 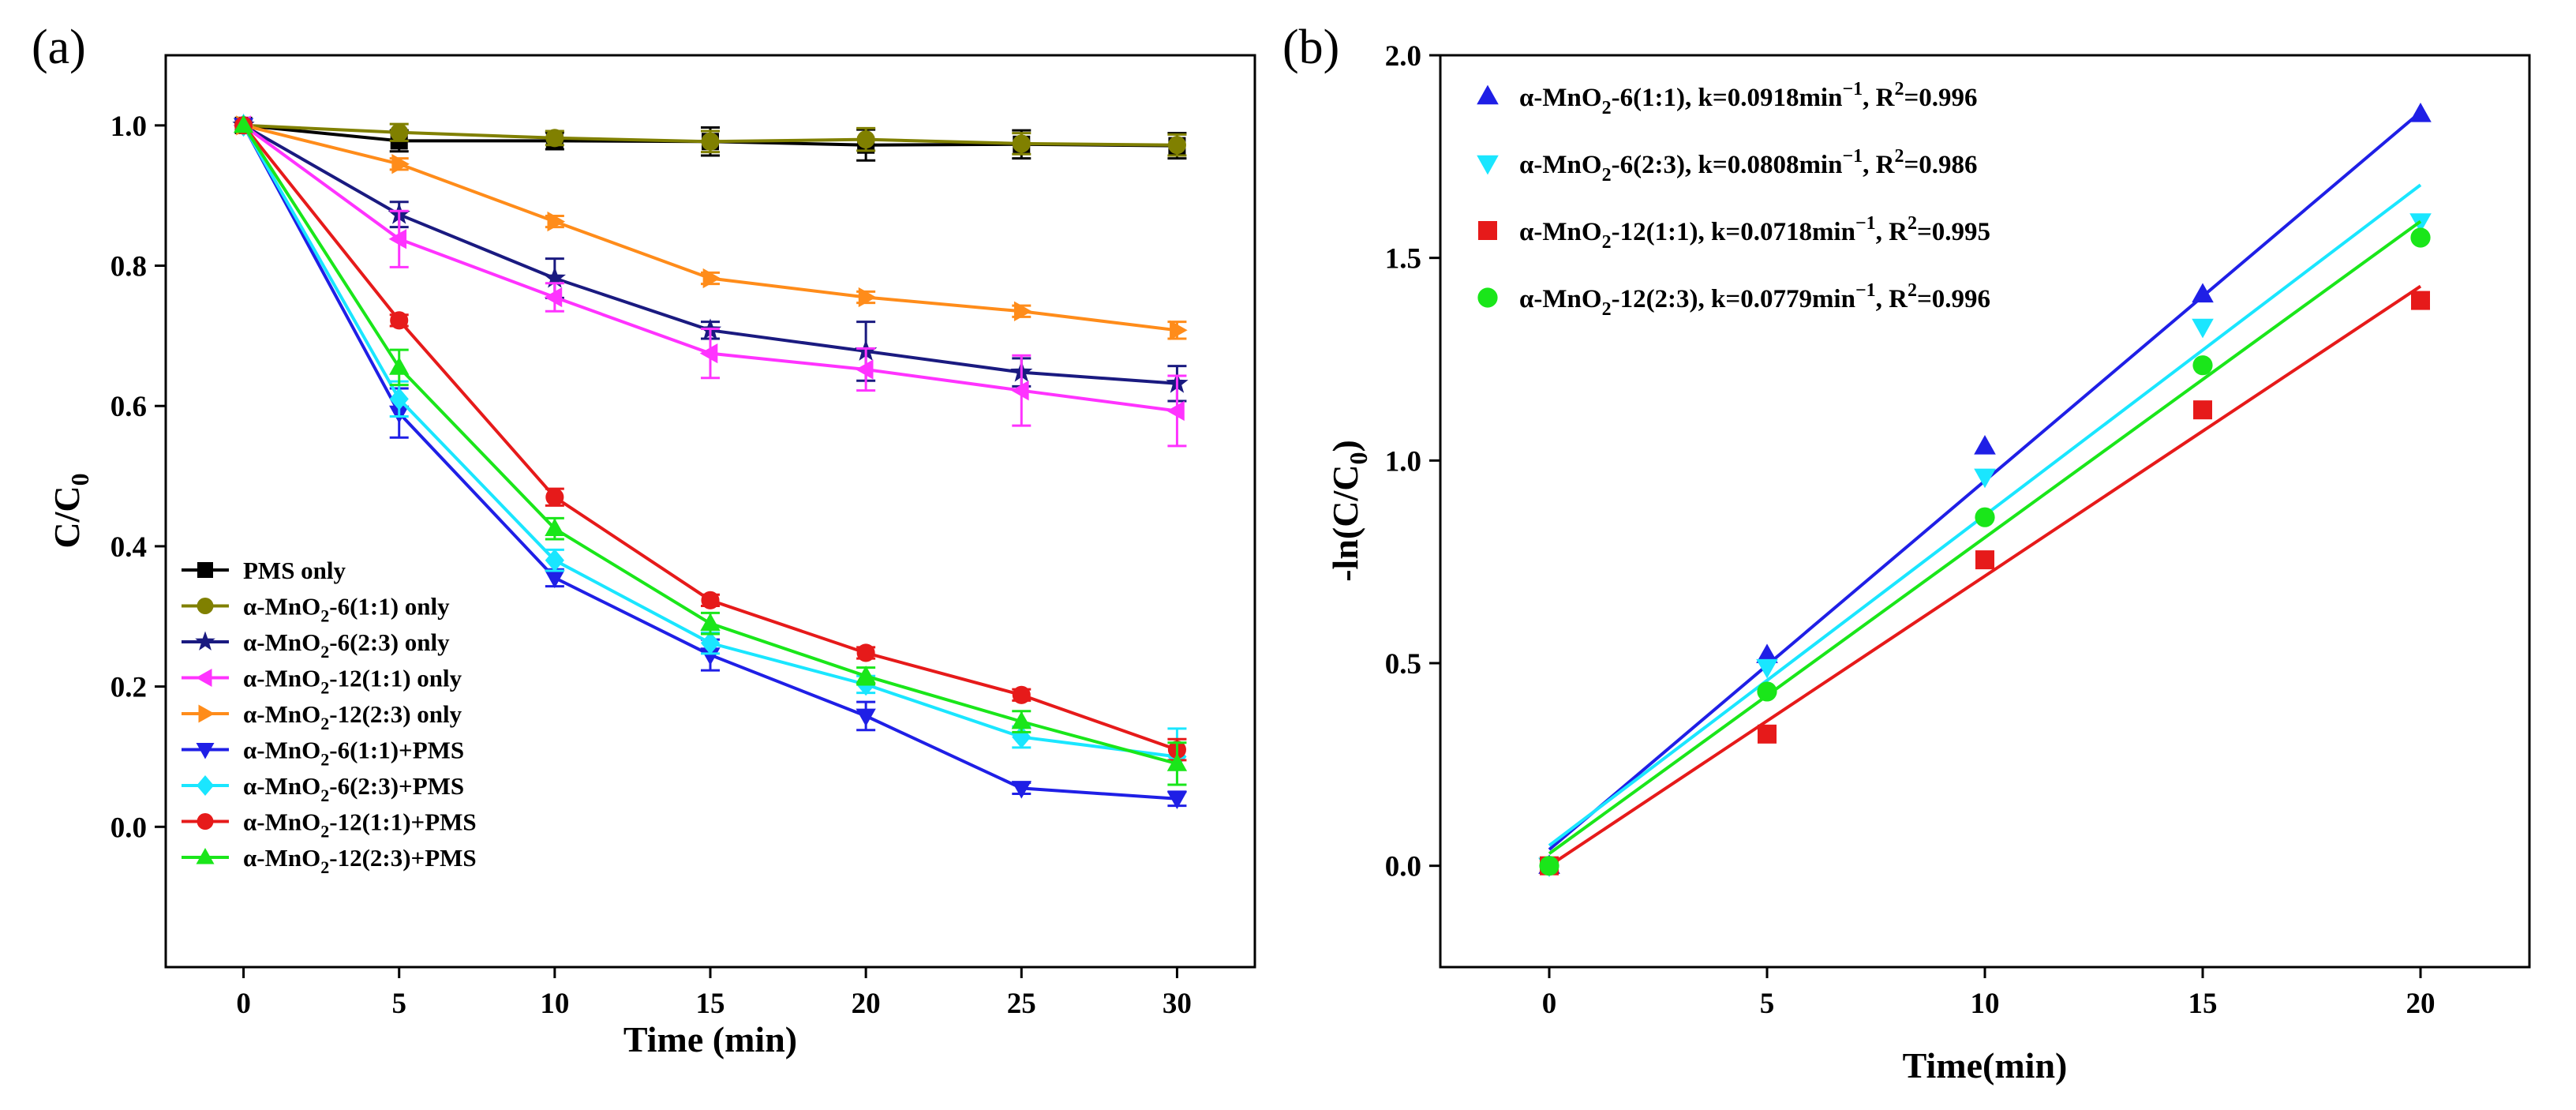 I want to click on panel-b-y-ticks: 0.0 0.5 1.0 1.5 2.0, so click(x=1412, y=461).